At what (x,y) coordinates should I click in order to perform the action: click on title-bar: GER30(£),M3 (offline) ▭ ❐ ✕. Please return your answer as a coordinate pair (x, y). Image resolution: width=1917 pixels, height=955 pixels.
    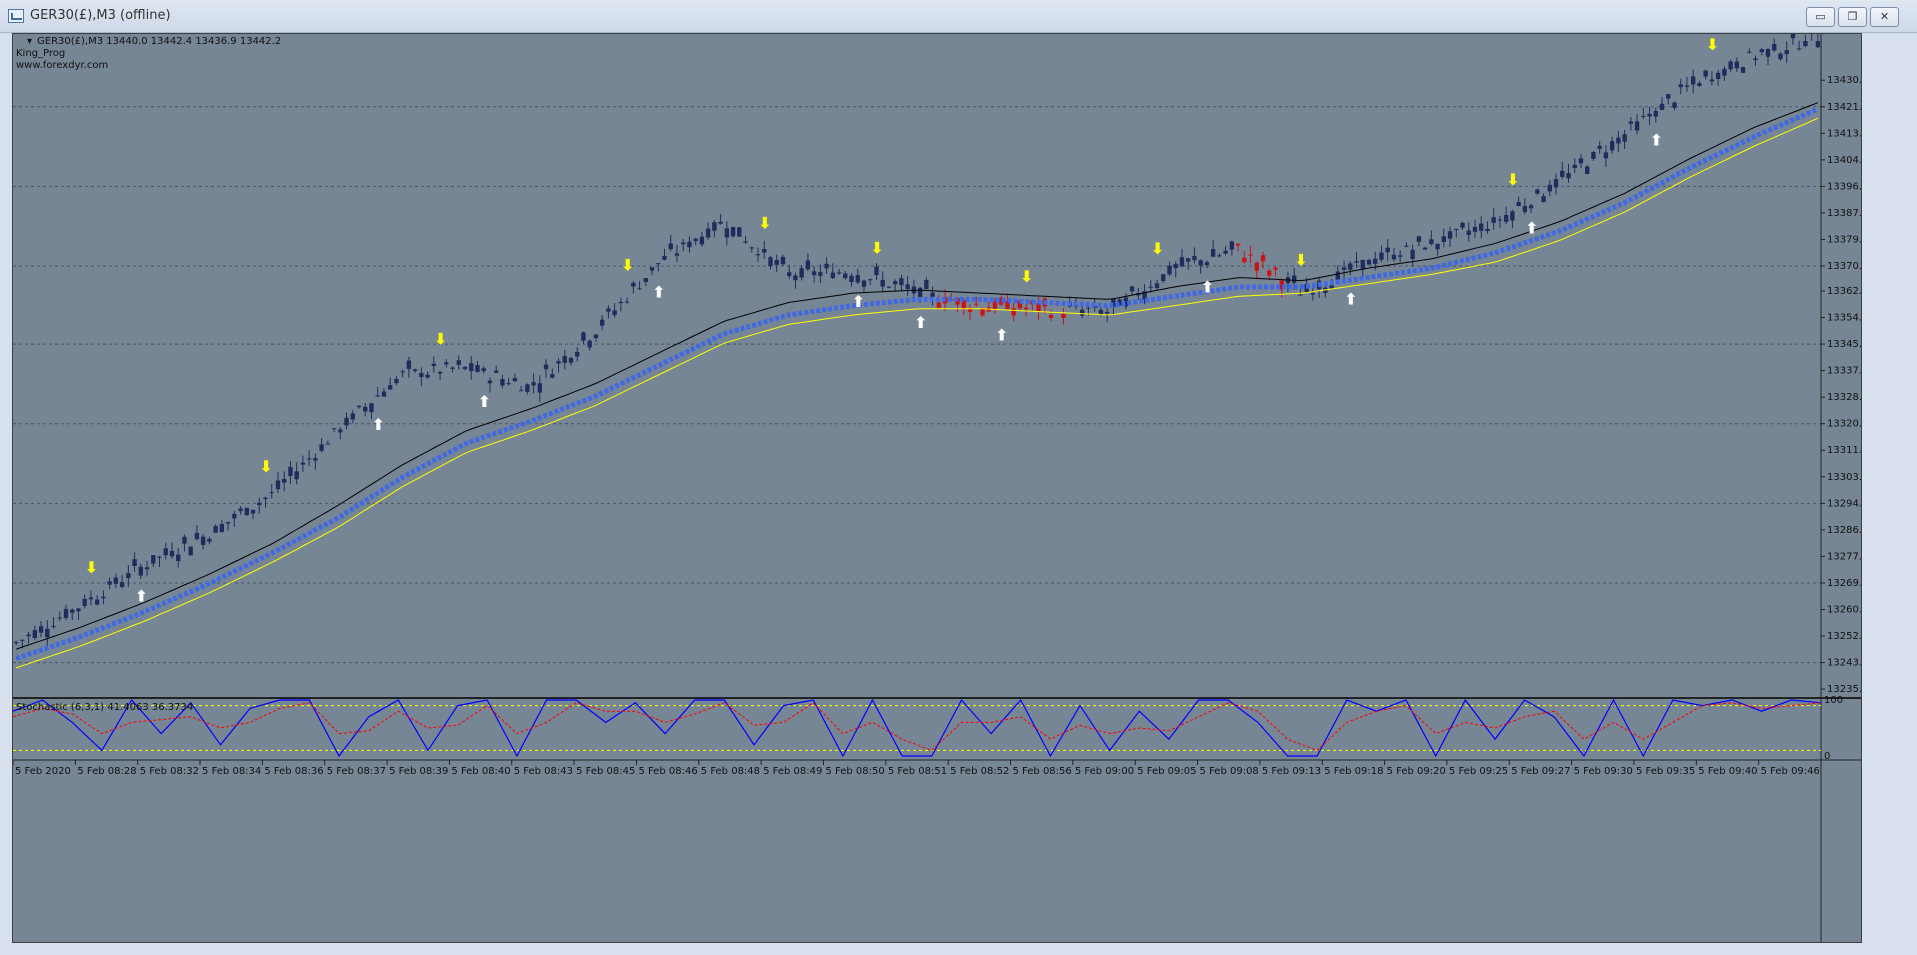
    Looking at the image, I should click on (958, 16).